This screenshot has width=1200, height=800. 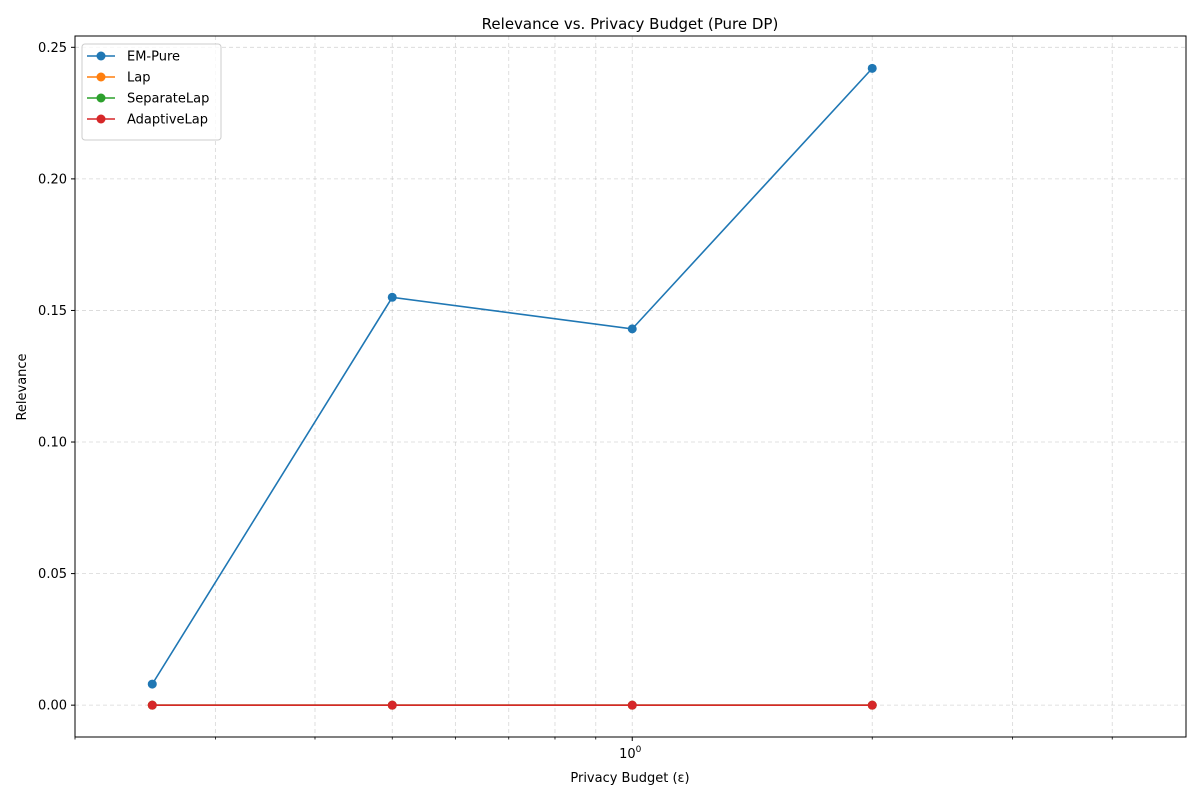 I want to click on y-tick-label: 0.10, so click(x=52, y=443).